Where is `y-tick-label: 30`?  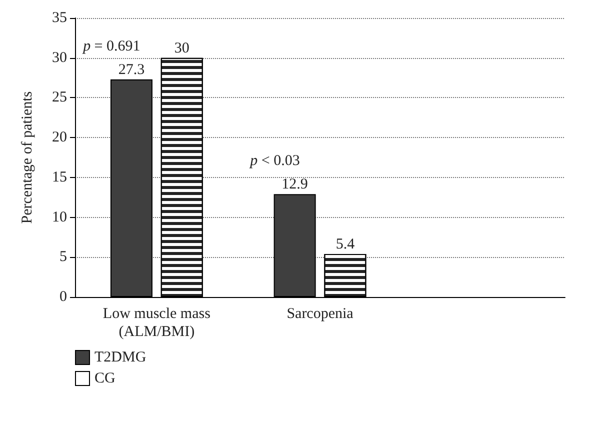 y-tick-label: 30 is located at coordinates (59, 58).